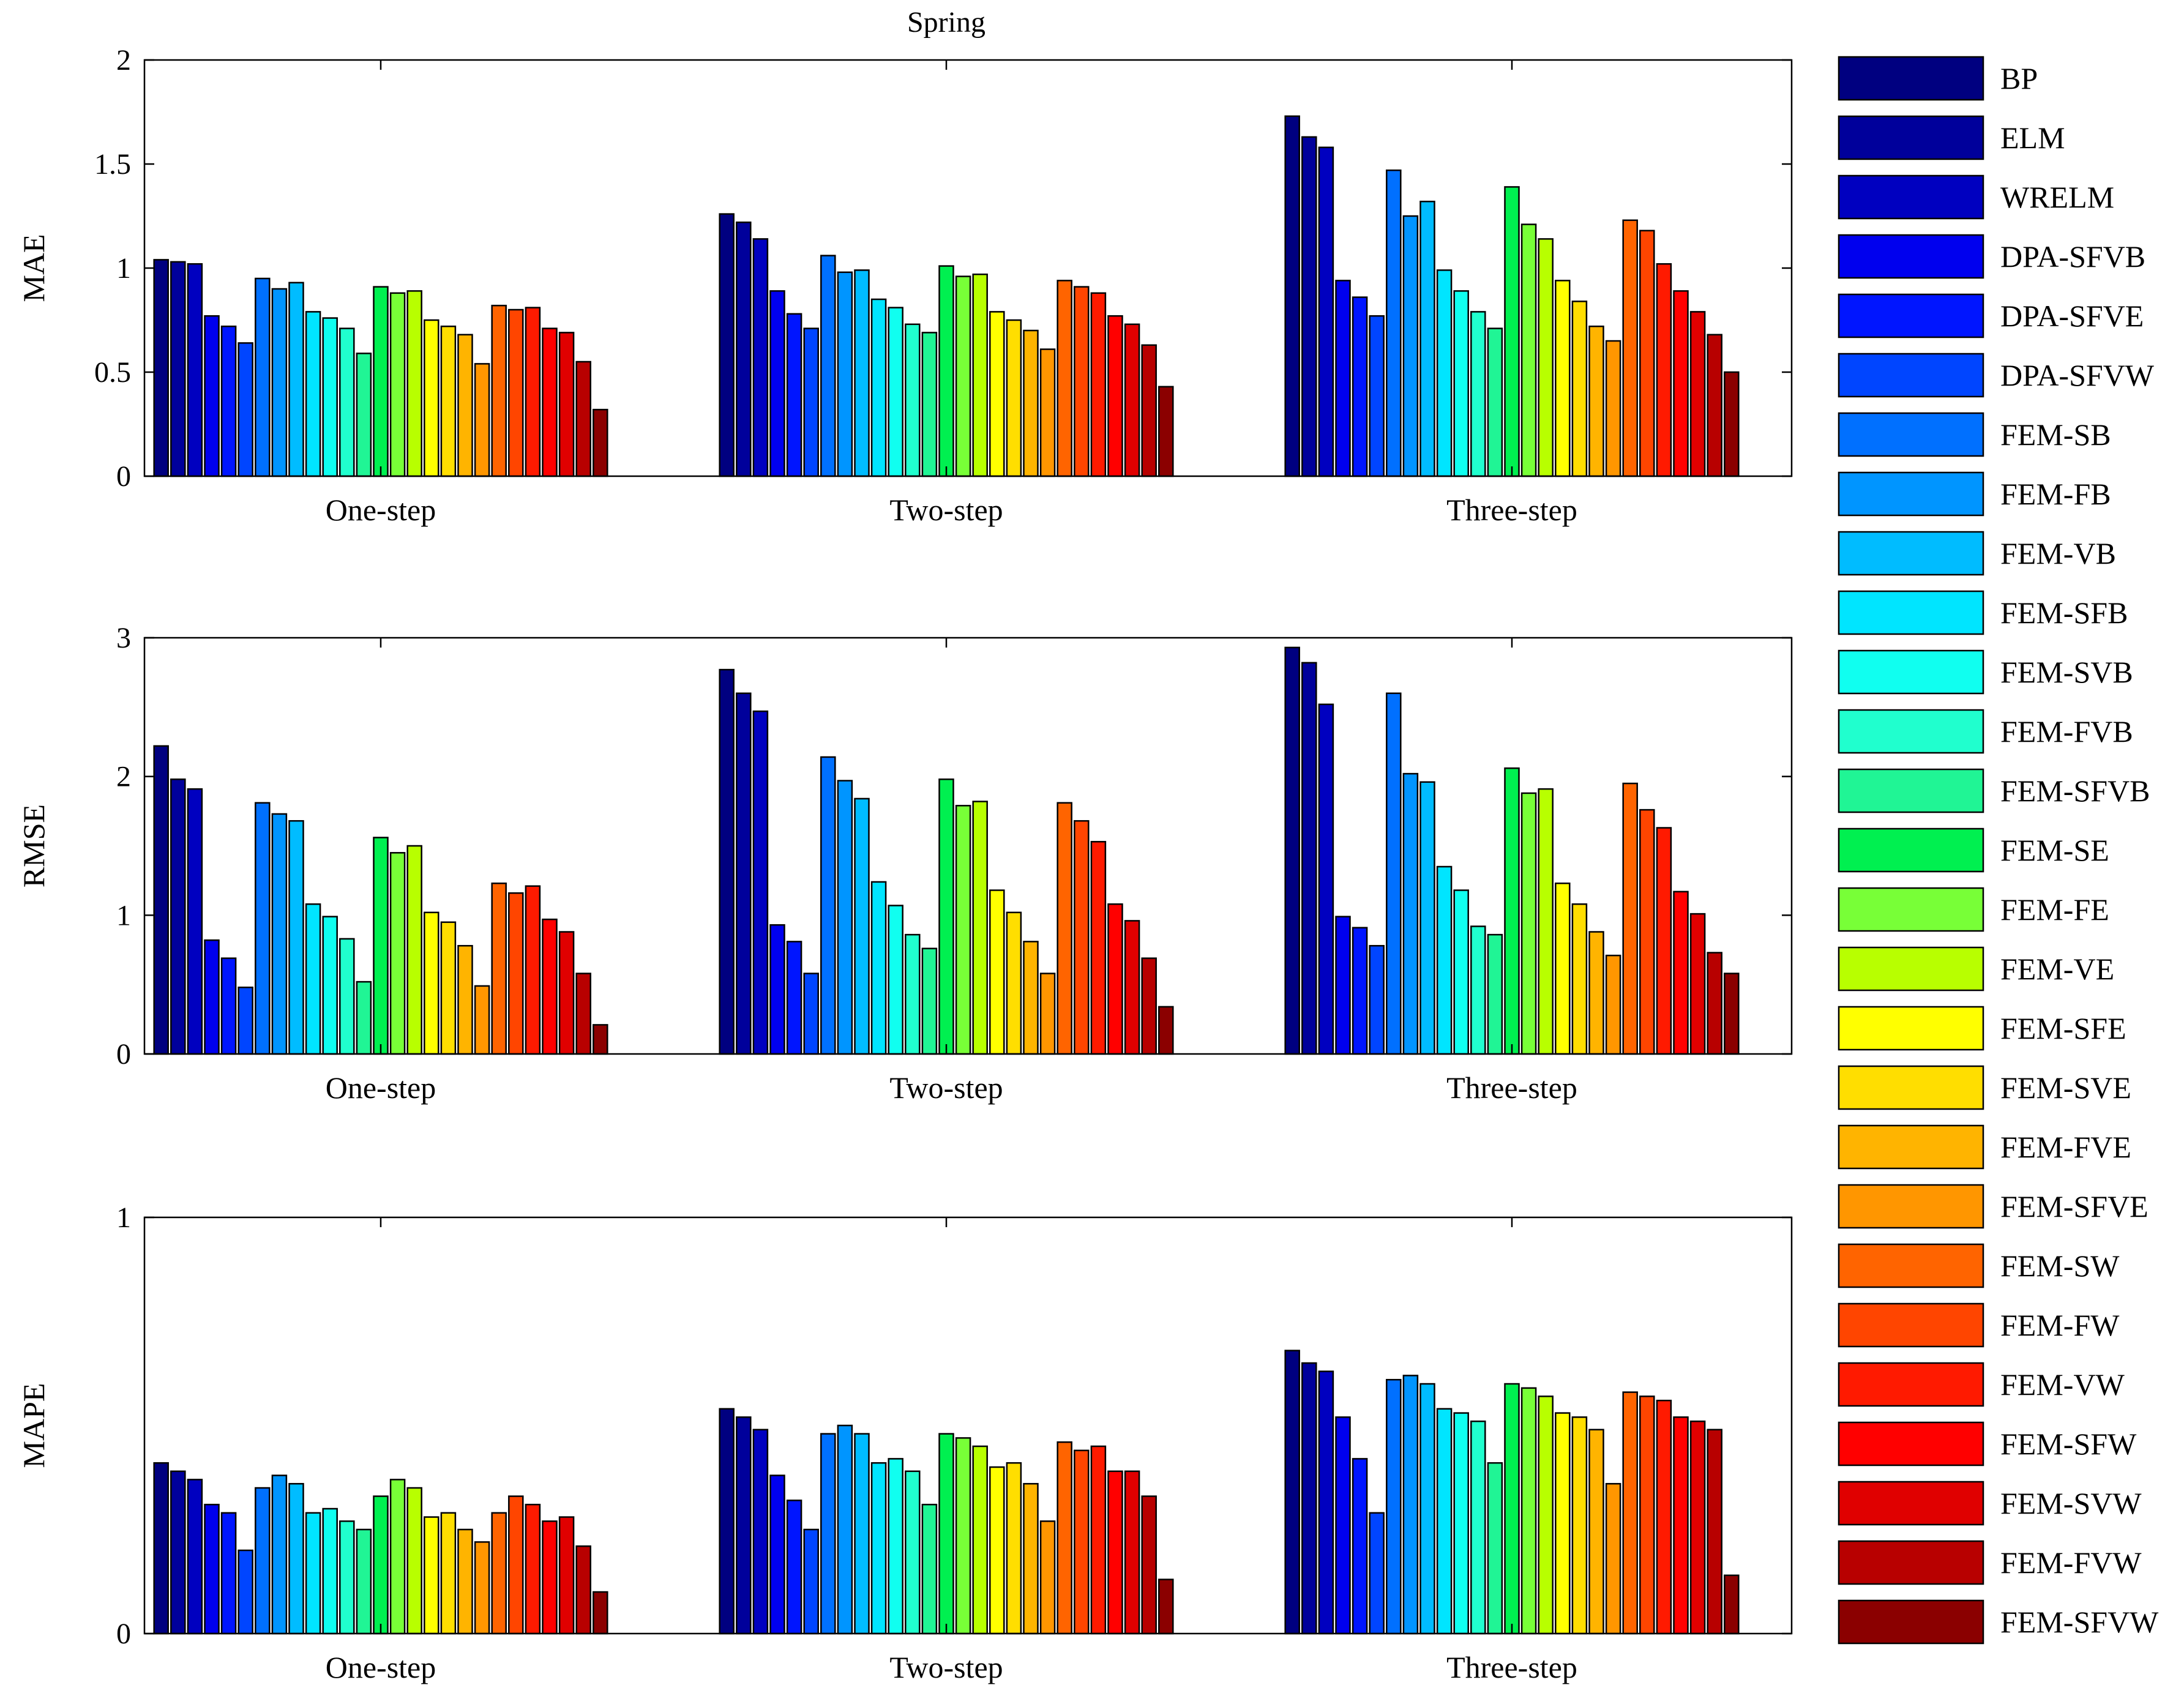  I want to click on bar-mape-three-step-fem-se, so click(1512, 1509).